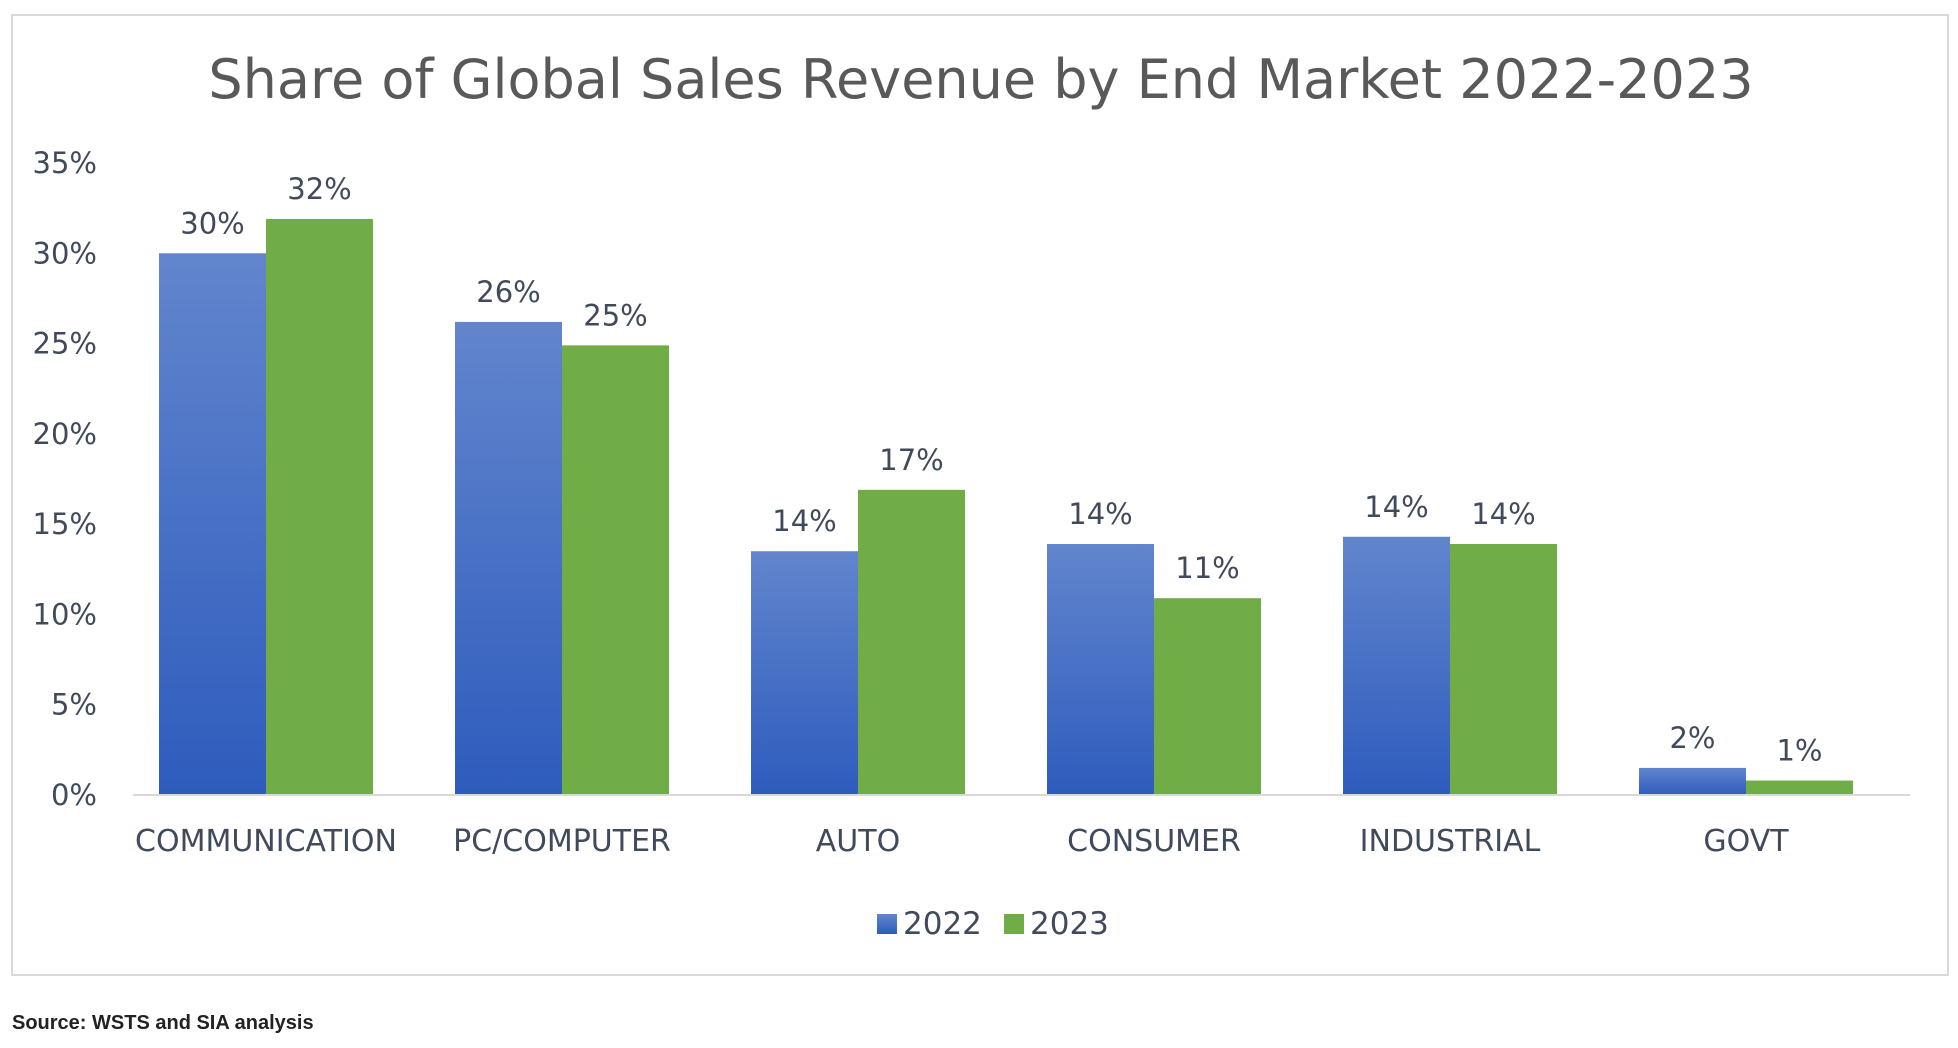  I want to click on y-axis-labels: 0% 5% 10% 15% 20% 25% 30% 35%, so click(65, 479).